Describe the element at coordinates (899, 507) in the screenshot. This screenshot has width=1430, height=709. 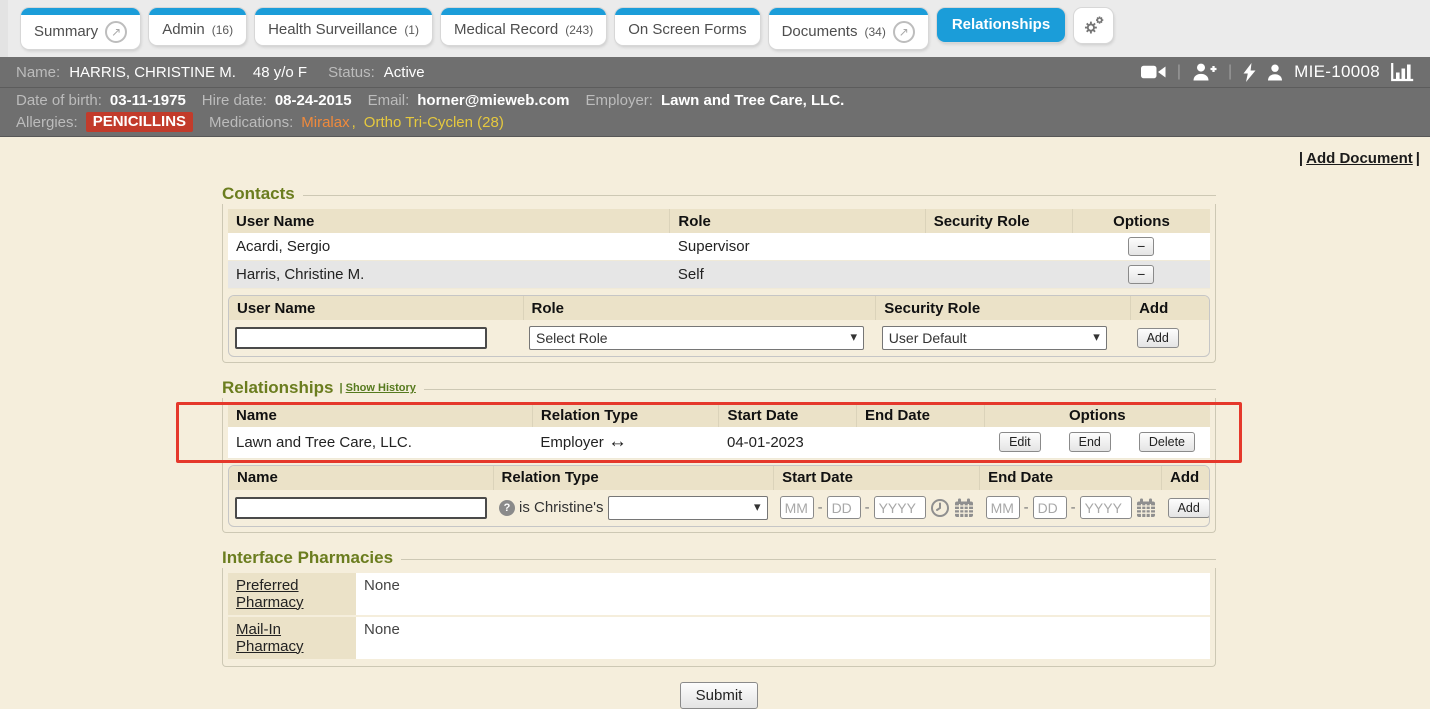
I see `start-year-input` at that location.